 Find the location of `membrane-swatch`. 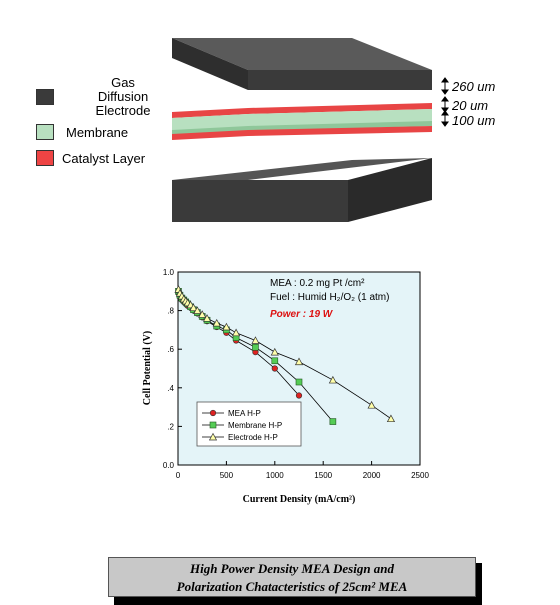

membrane-swatch is located at coordinates (45, 132).